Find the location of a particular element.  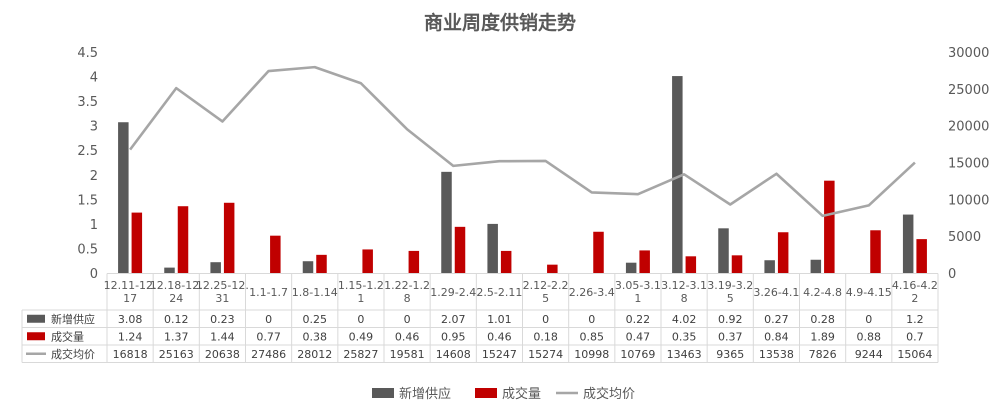

category-label: 1.1-1.7 is located at coordinates (268, 292).